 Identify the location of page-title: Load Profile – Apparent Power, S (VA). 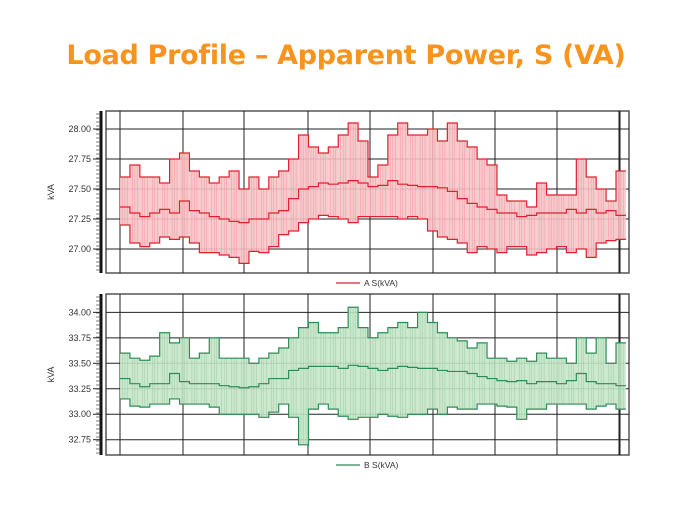
(346, 55).